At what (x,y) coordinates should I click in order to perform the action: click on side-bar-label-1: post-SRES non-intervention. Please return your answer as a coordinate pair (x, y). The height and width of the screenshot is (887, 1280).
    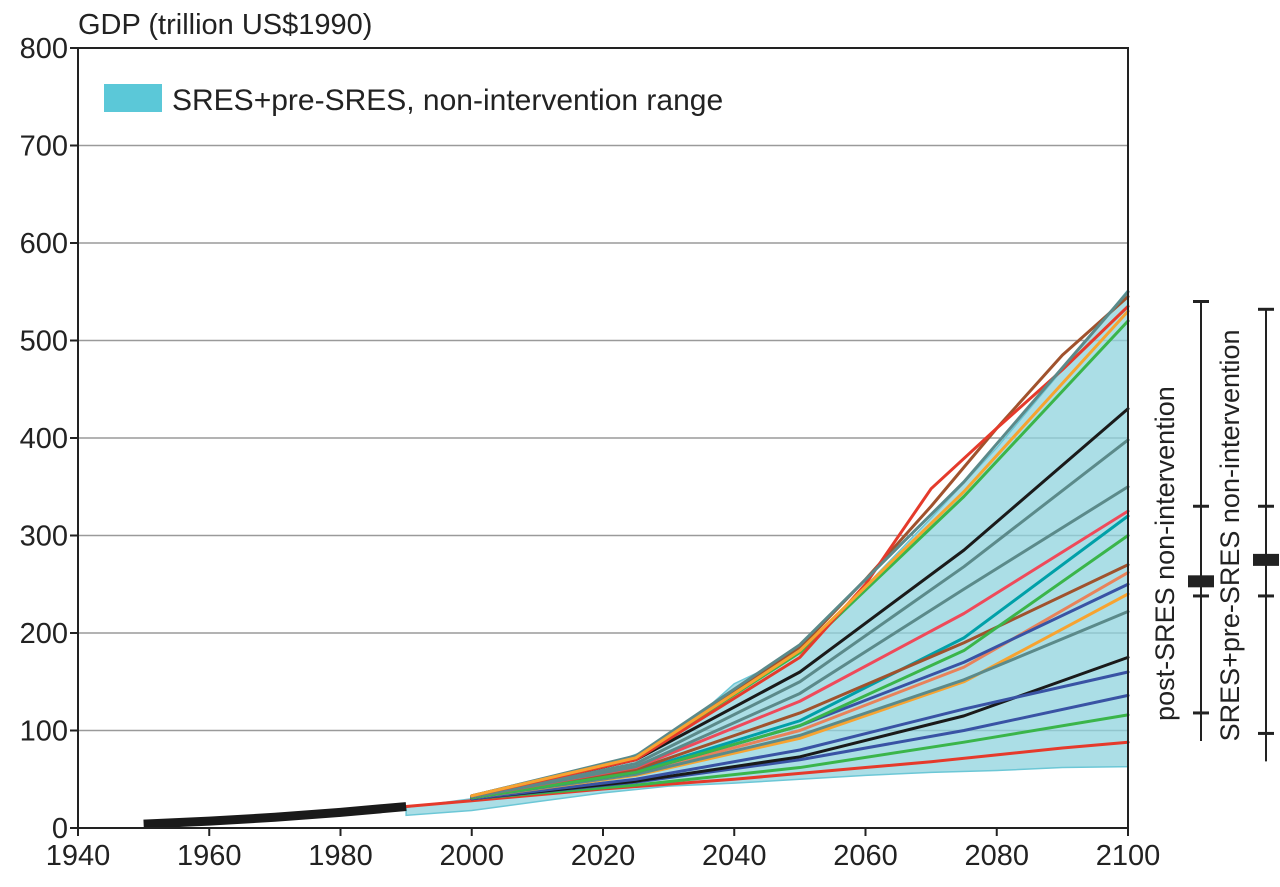
    Looking at the image, I should click on (1165, 553).